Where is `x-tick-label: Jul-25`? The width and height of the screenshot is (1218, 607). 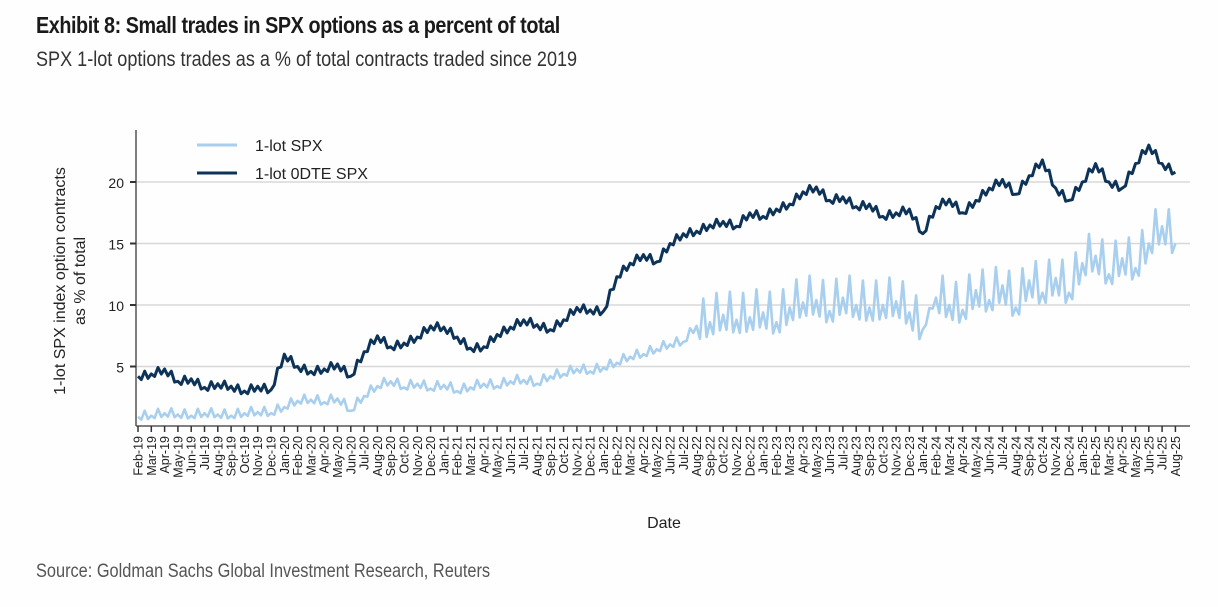 x-tick-label: Jul-25 is located at coordinates (1163, 453).